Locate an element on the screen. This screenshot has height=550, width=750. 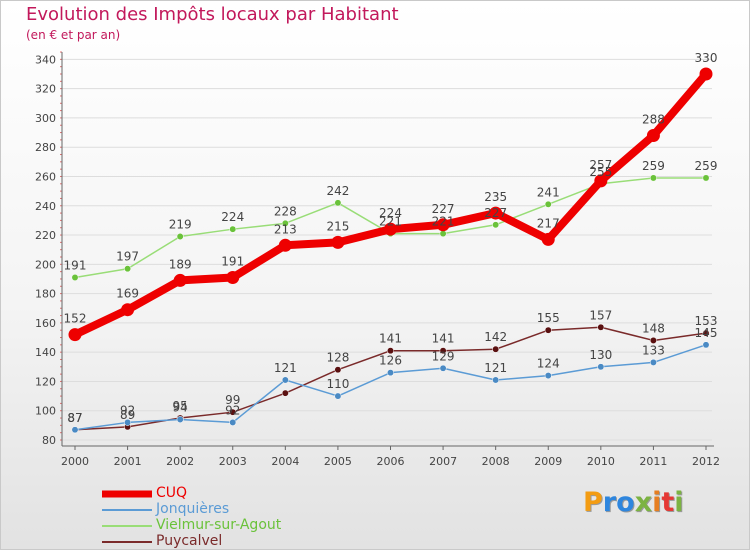
logo-letter: i is located at coordinates (657, 502).